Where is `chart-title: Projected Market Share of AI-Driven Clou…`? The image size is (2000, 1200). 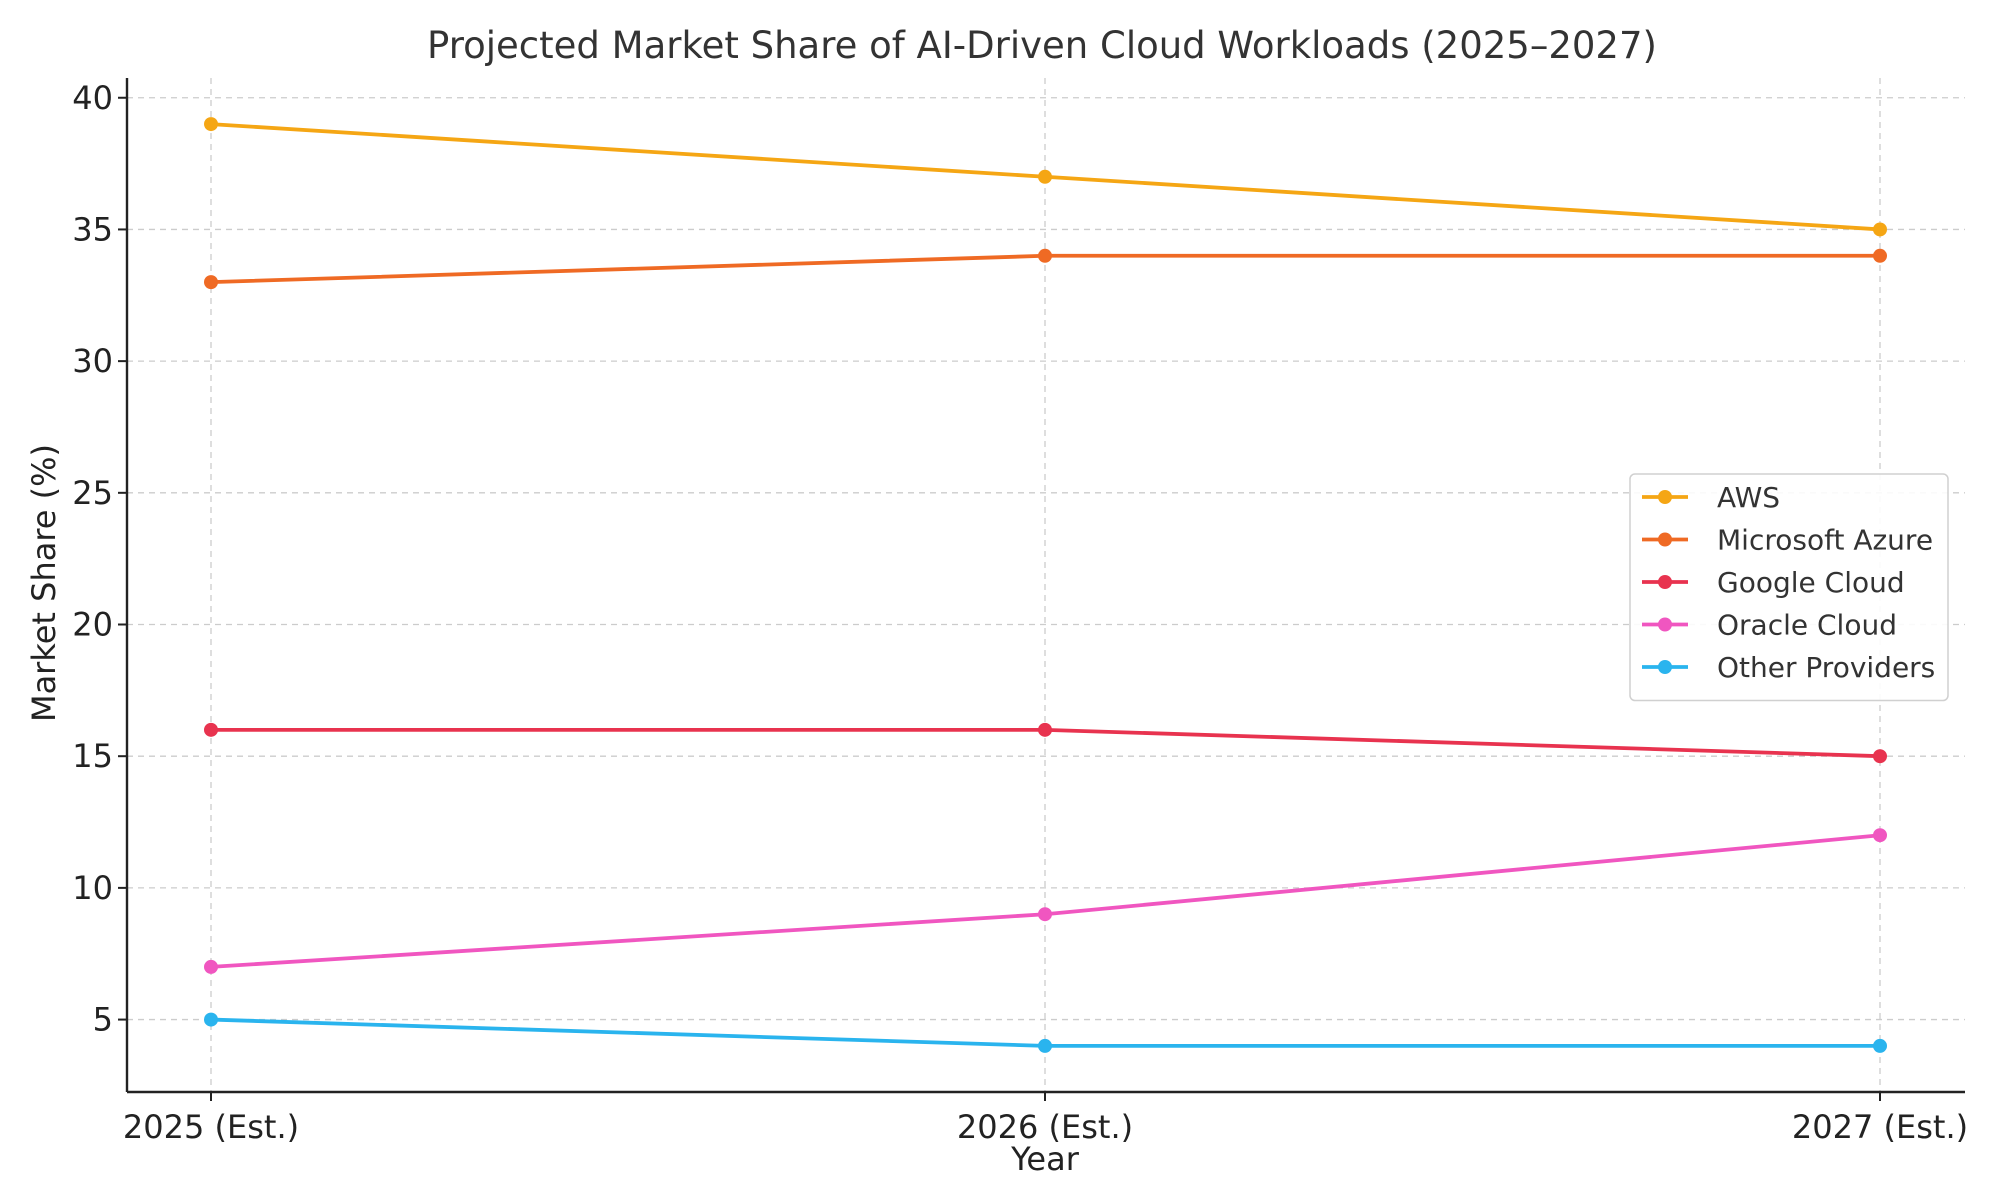 chart-title: Projected Market Share of AI-Driven Clou… is located at coordinates (1042, 45).